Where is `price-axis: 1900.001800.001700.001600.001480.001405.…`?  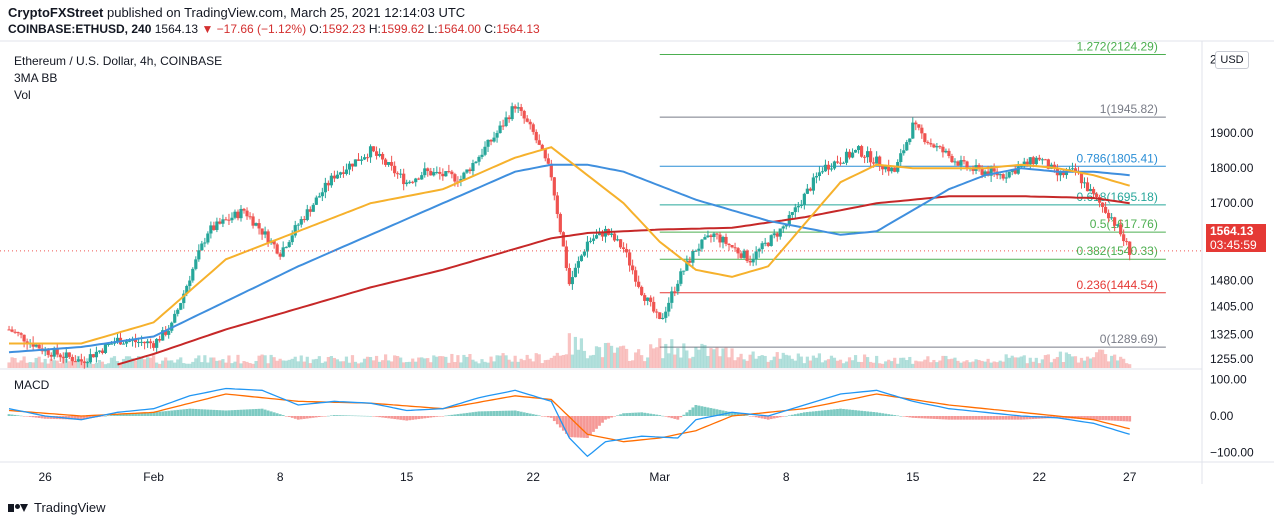
price-axis: 1900.001800.001700.001600.001480.001405.… is located at coordinates (1232, 210).